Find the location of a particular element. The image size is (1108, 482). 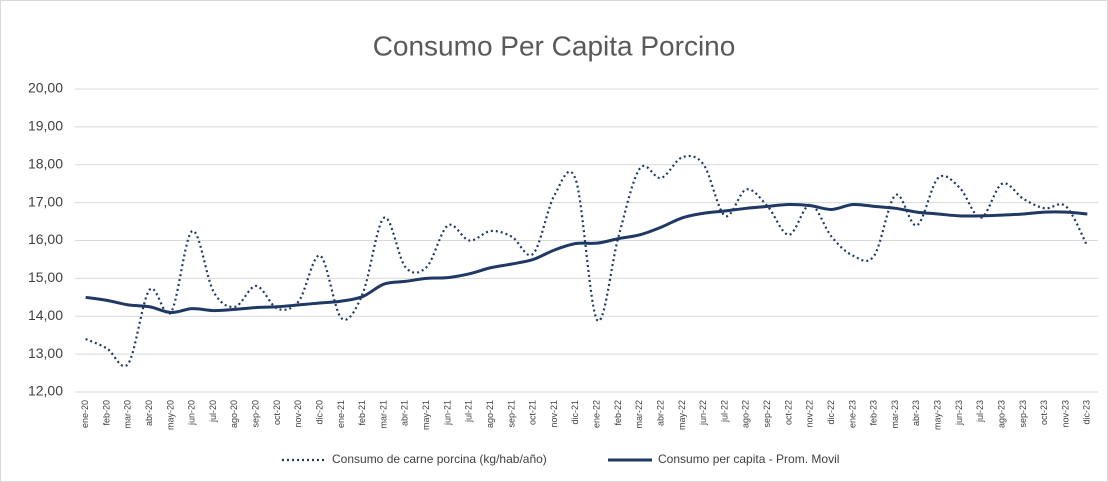

x-tick-label: ene-22 is located at coordinates (597, 414).